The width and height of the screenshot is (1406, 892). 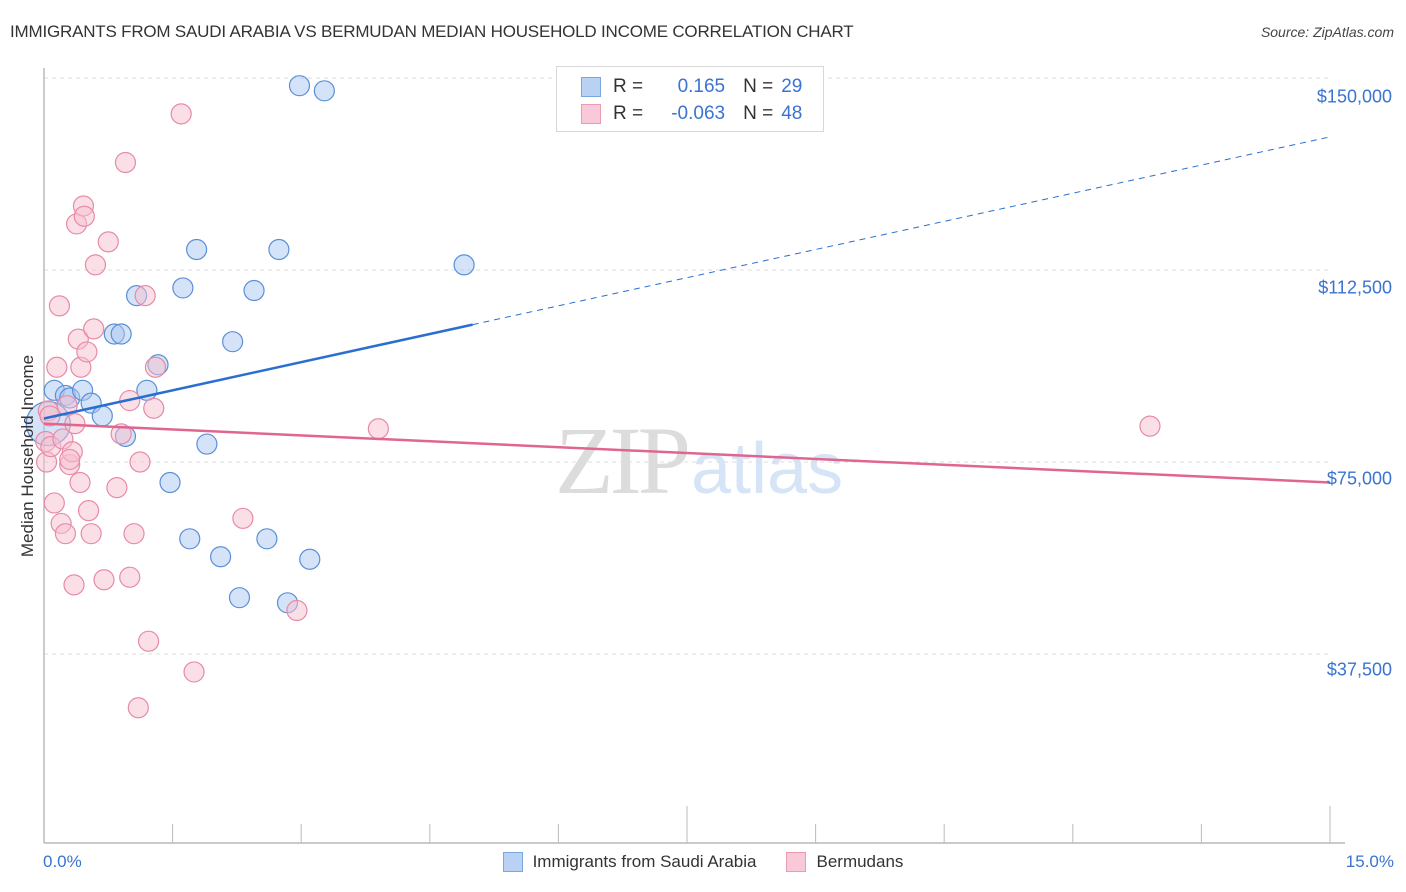 I want to click on y-axis-label: Median Household Income, so click(x=27, y=456).